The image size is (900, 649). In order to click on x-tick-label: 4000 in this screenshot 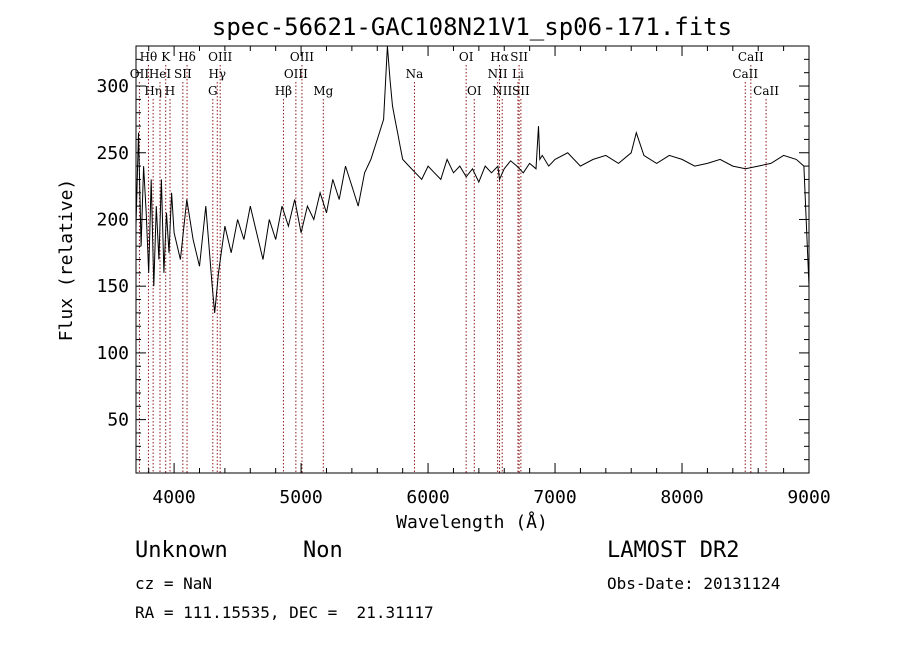, I will do `click(173, 497)`.